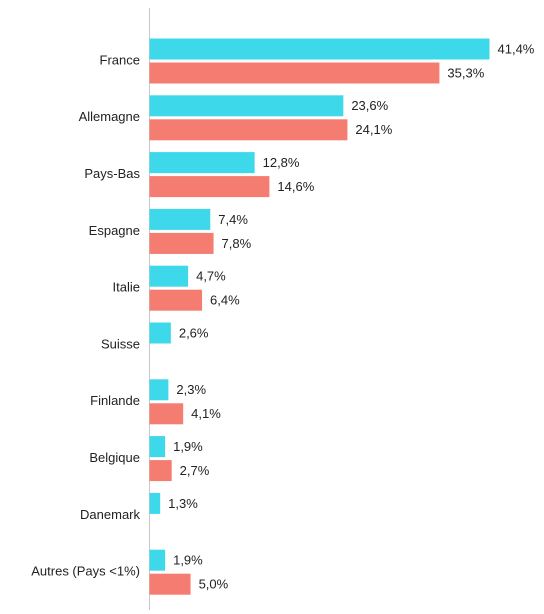 The height and width of the screenshot is (614, 544). I want to click on category-label: Pays-Bas, so click(112, 173).